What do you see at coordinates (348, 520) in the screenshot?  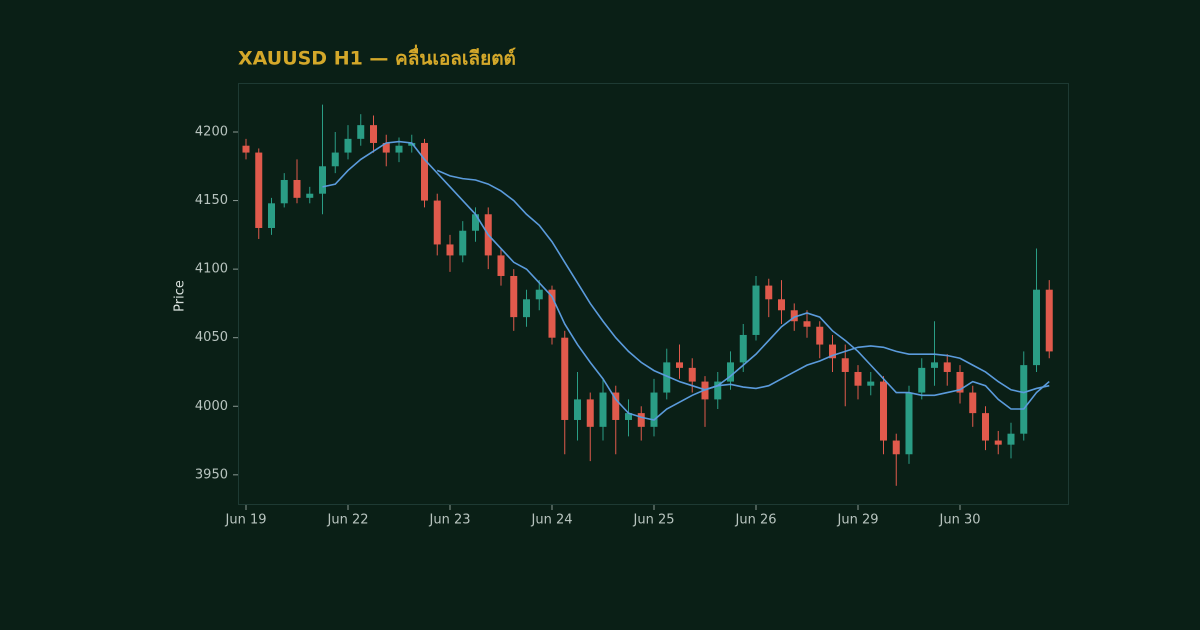 I see `x-tick-label: Jun 22` at bounding box center [348, 520].